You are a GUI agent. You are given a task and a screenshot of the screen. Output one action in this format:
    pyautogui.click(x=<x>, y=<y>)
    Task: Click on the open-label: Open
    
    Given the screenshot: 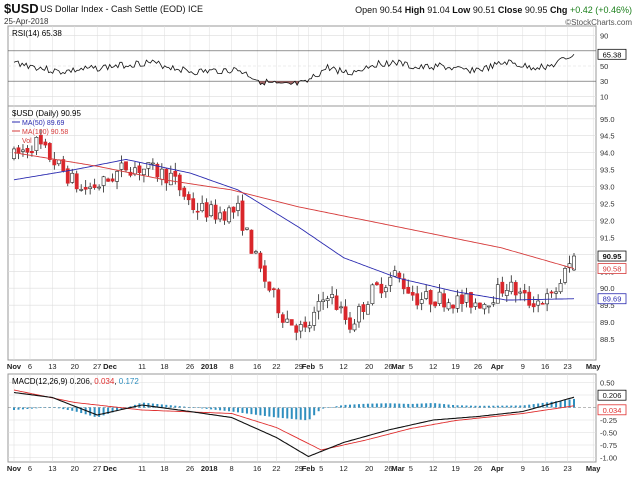 What is the action you would take?
    pyautogui.click(x=366, y=10)
    